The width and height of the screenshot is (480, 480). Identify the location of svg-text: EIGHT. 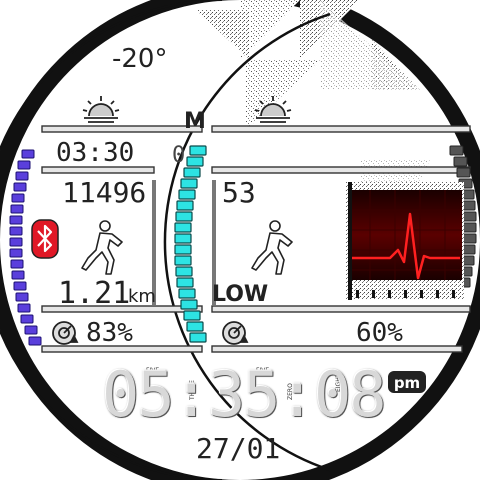
(338, 382).